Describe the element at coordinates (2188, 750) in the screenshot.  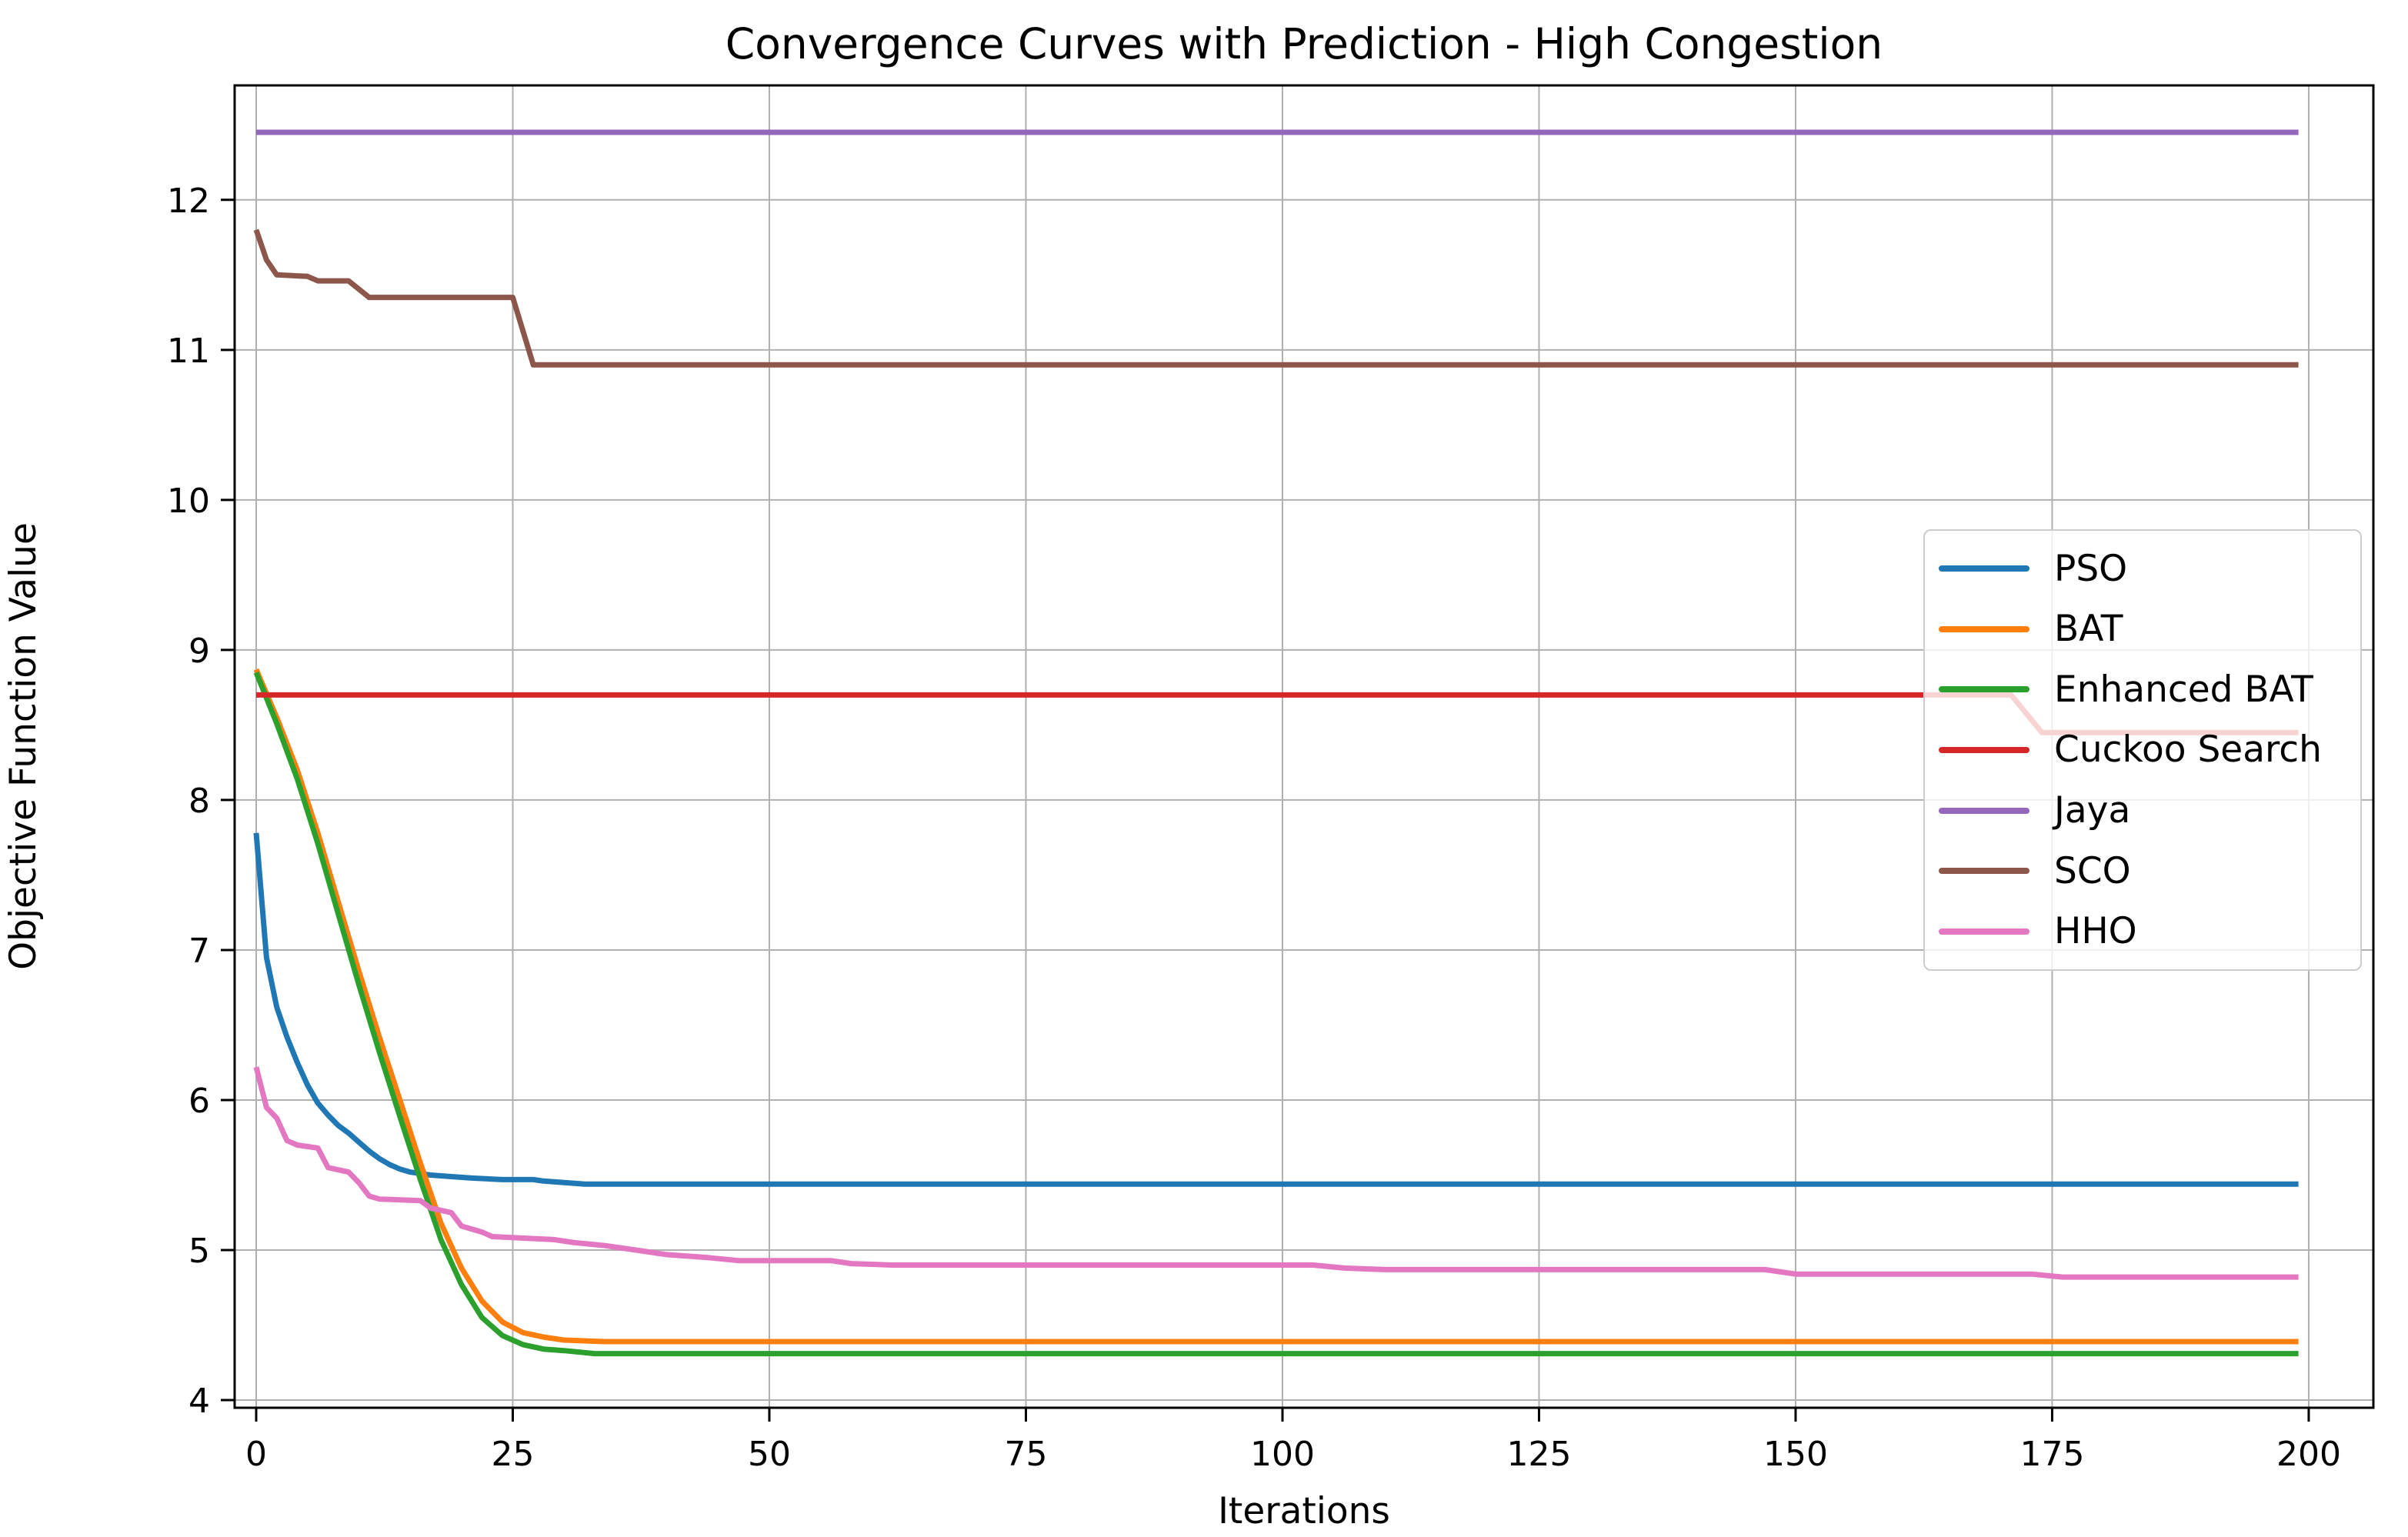
I see `legend-label-cuckoo-search: Cuckoo Search` at that location.